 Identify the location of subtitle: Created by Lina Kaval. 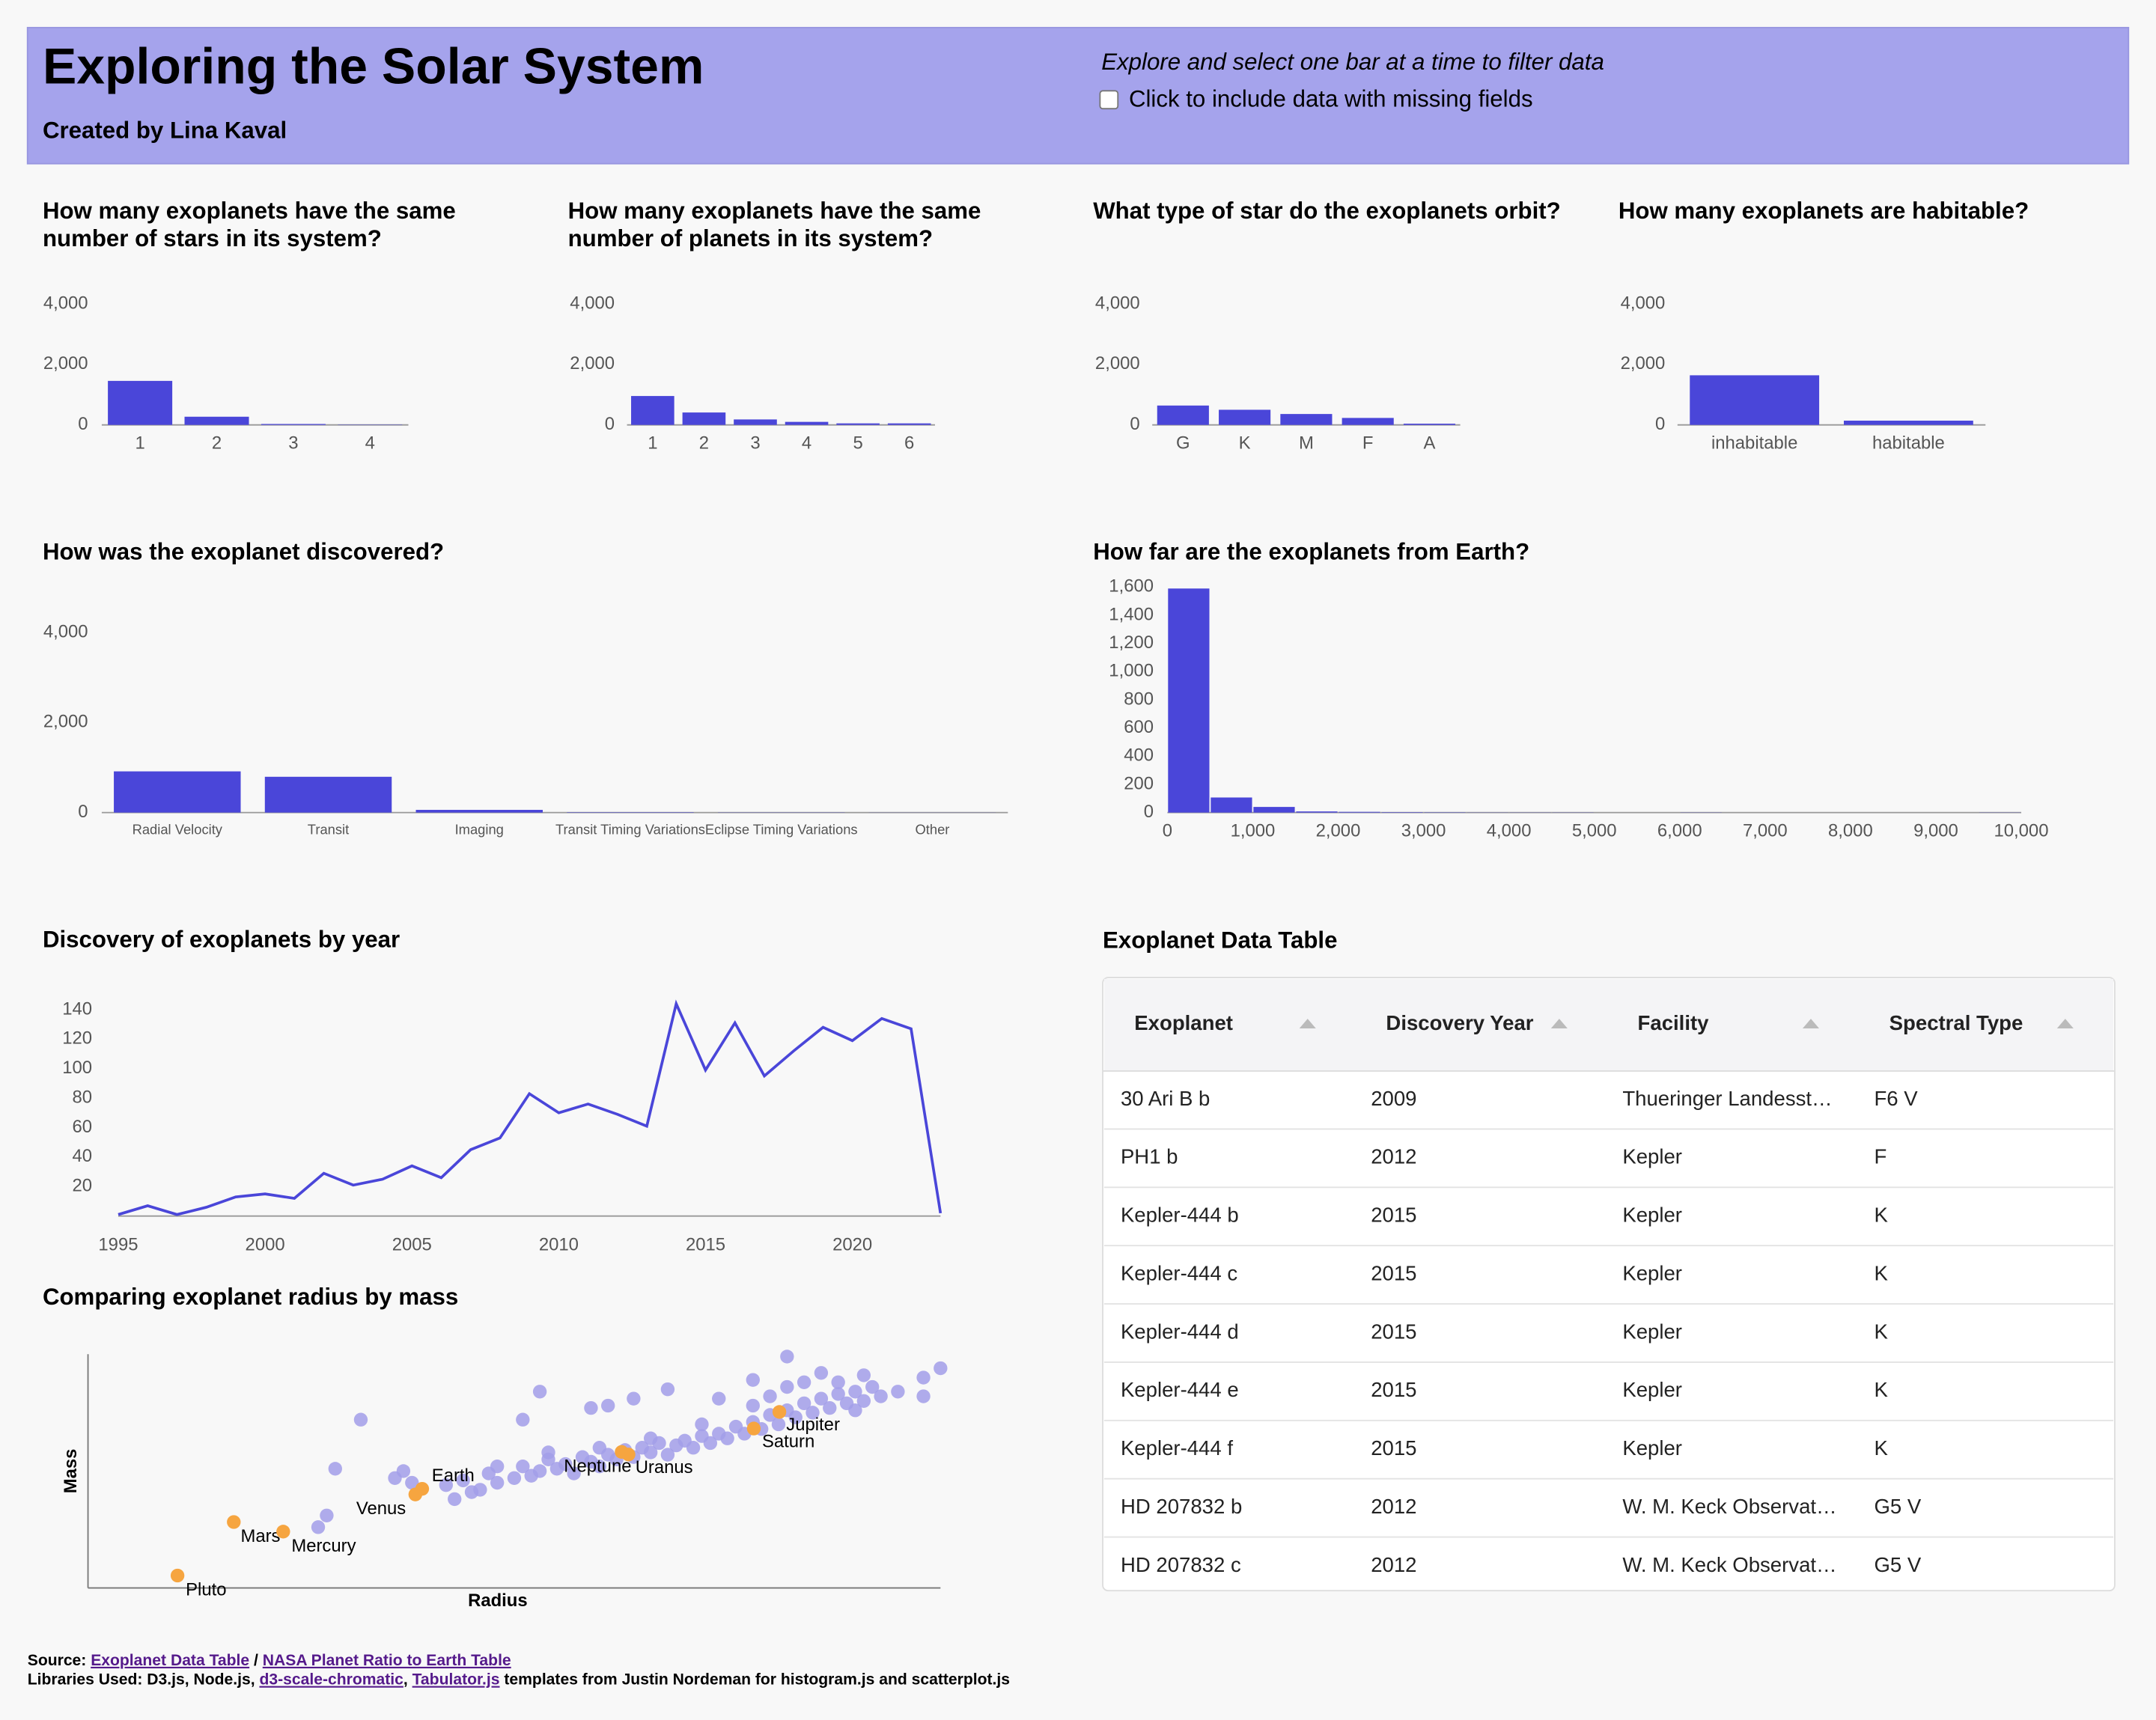
(165, 131).